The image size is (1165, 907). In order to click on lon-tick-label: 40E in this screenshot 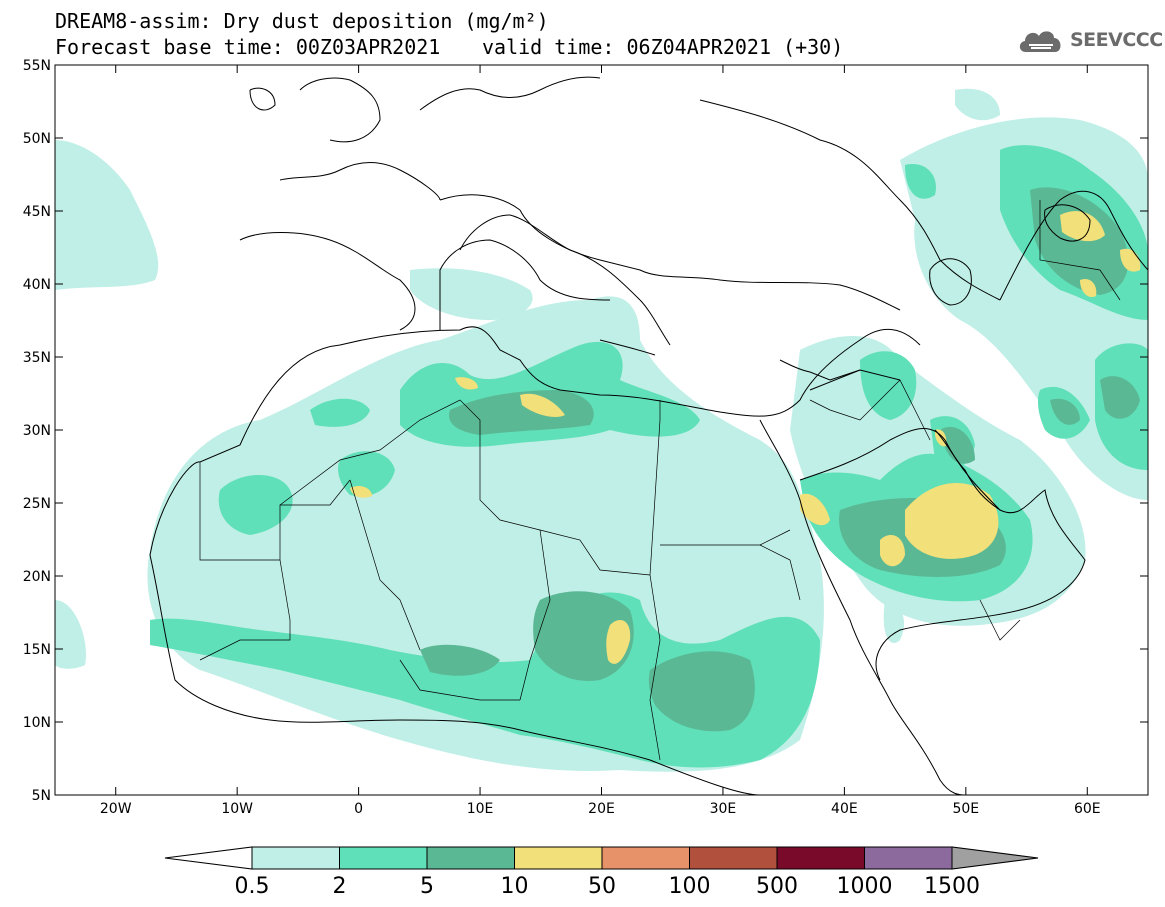, I will do `click(844, 809)`.